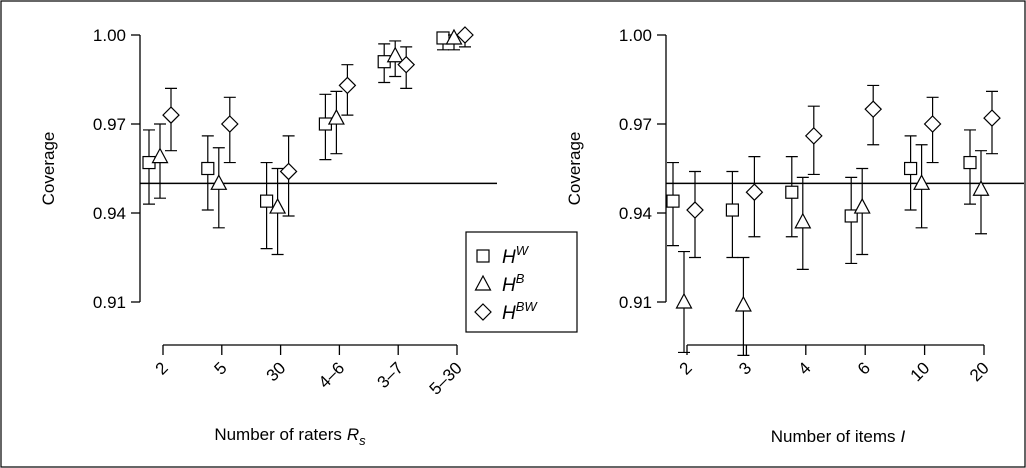 The height and width of the screenshot is (468, 1026). Describe the element at coordinates (745, 368) in the screenshot. I see `x-tick-label: 3` at that location.